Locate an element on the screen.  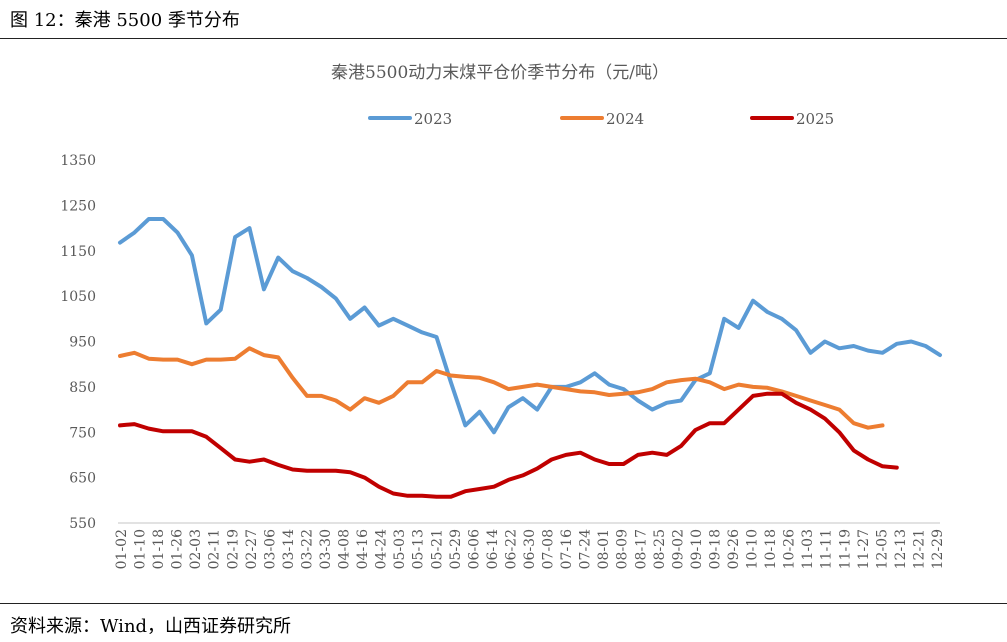
x-tick-label: 04-08 is located at coordinates (345, 549).